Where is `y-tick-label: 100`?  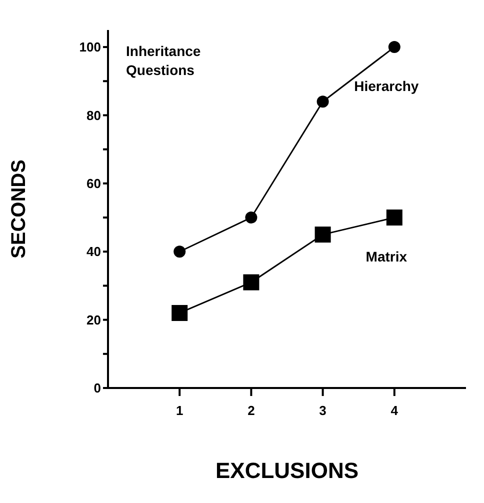
y-tick-label: 100 is located at coordinates (90, 47).